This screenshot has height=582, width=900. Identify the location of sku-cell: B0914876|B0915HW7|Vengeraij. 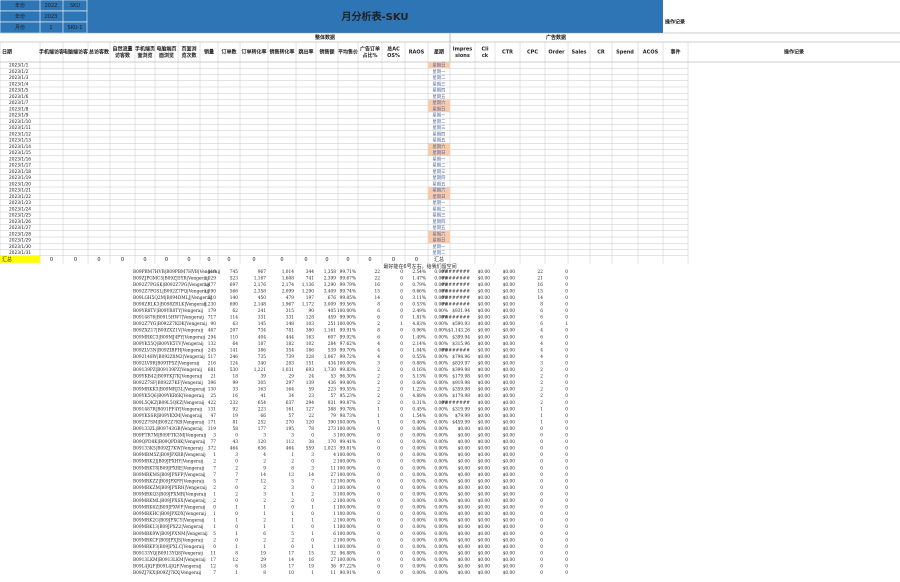
(168, 318).